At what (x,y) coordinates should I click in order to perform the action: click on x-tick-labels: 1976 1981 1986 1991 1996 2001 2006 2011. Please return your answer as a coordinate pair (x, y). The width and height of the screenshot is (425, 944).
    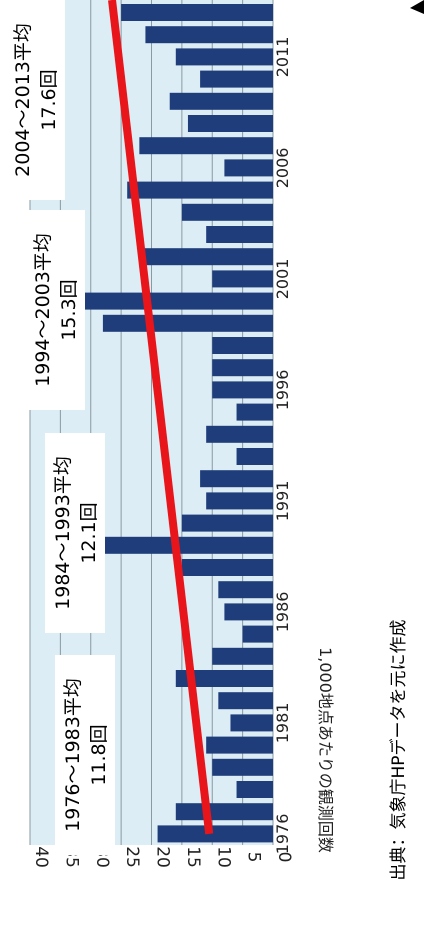
    Looking at the image, I should click on (282, 446).